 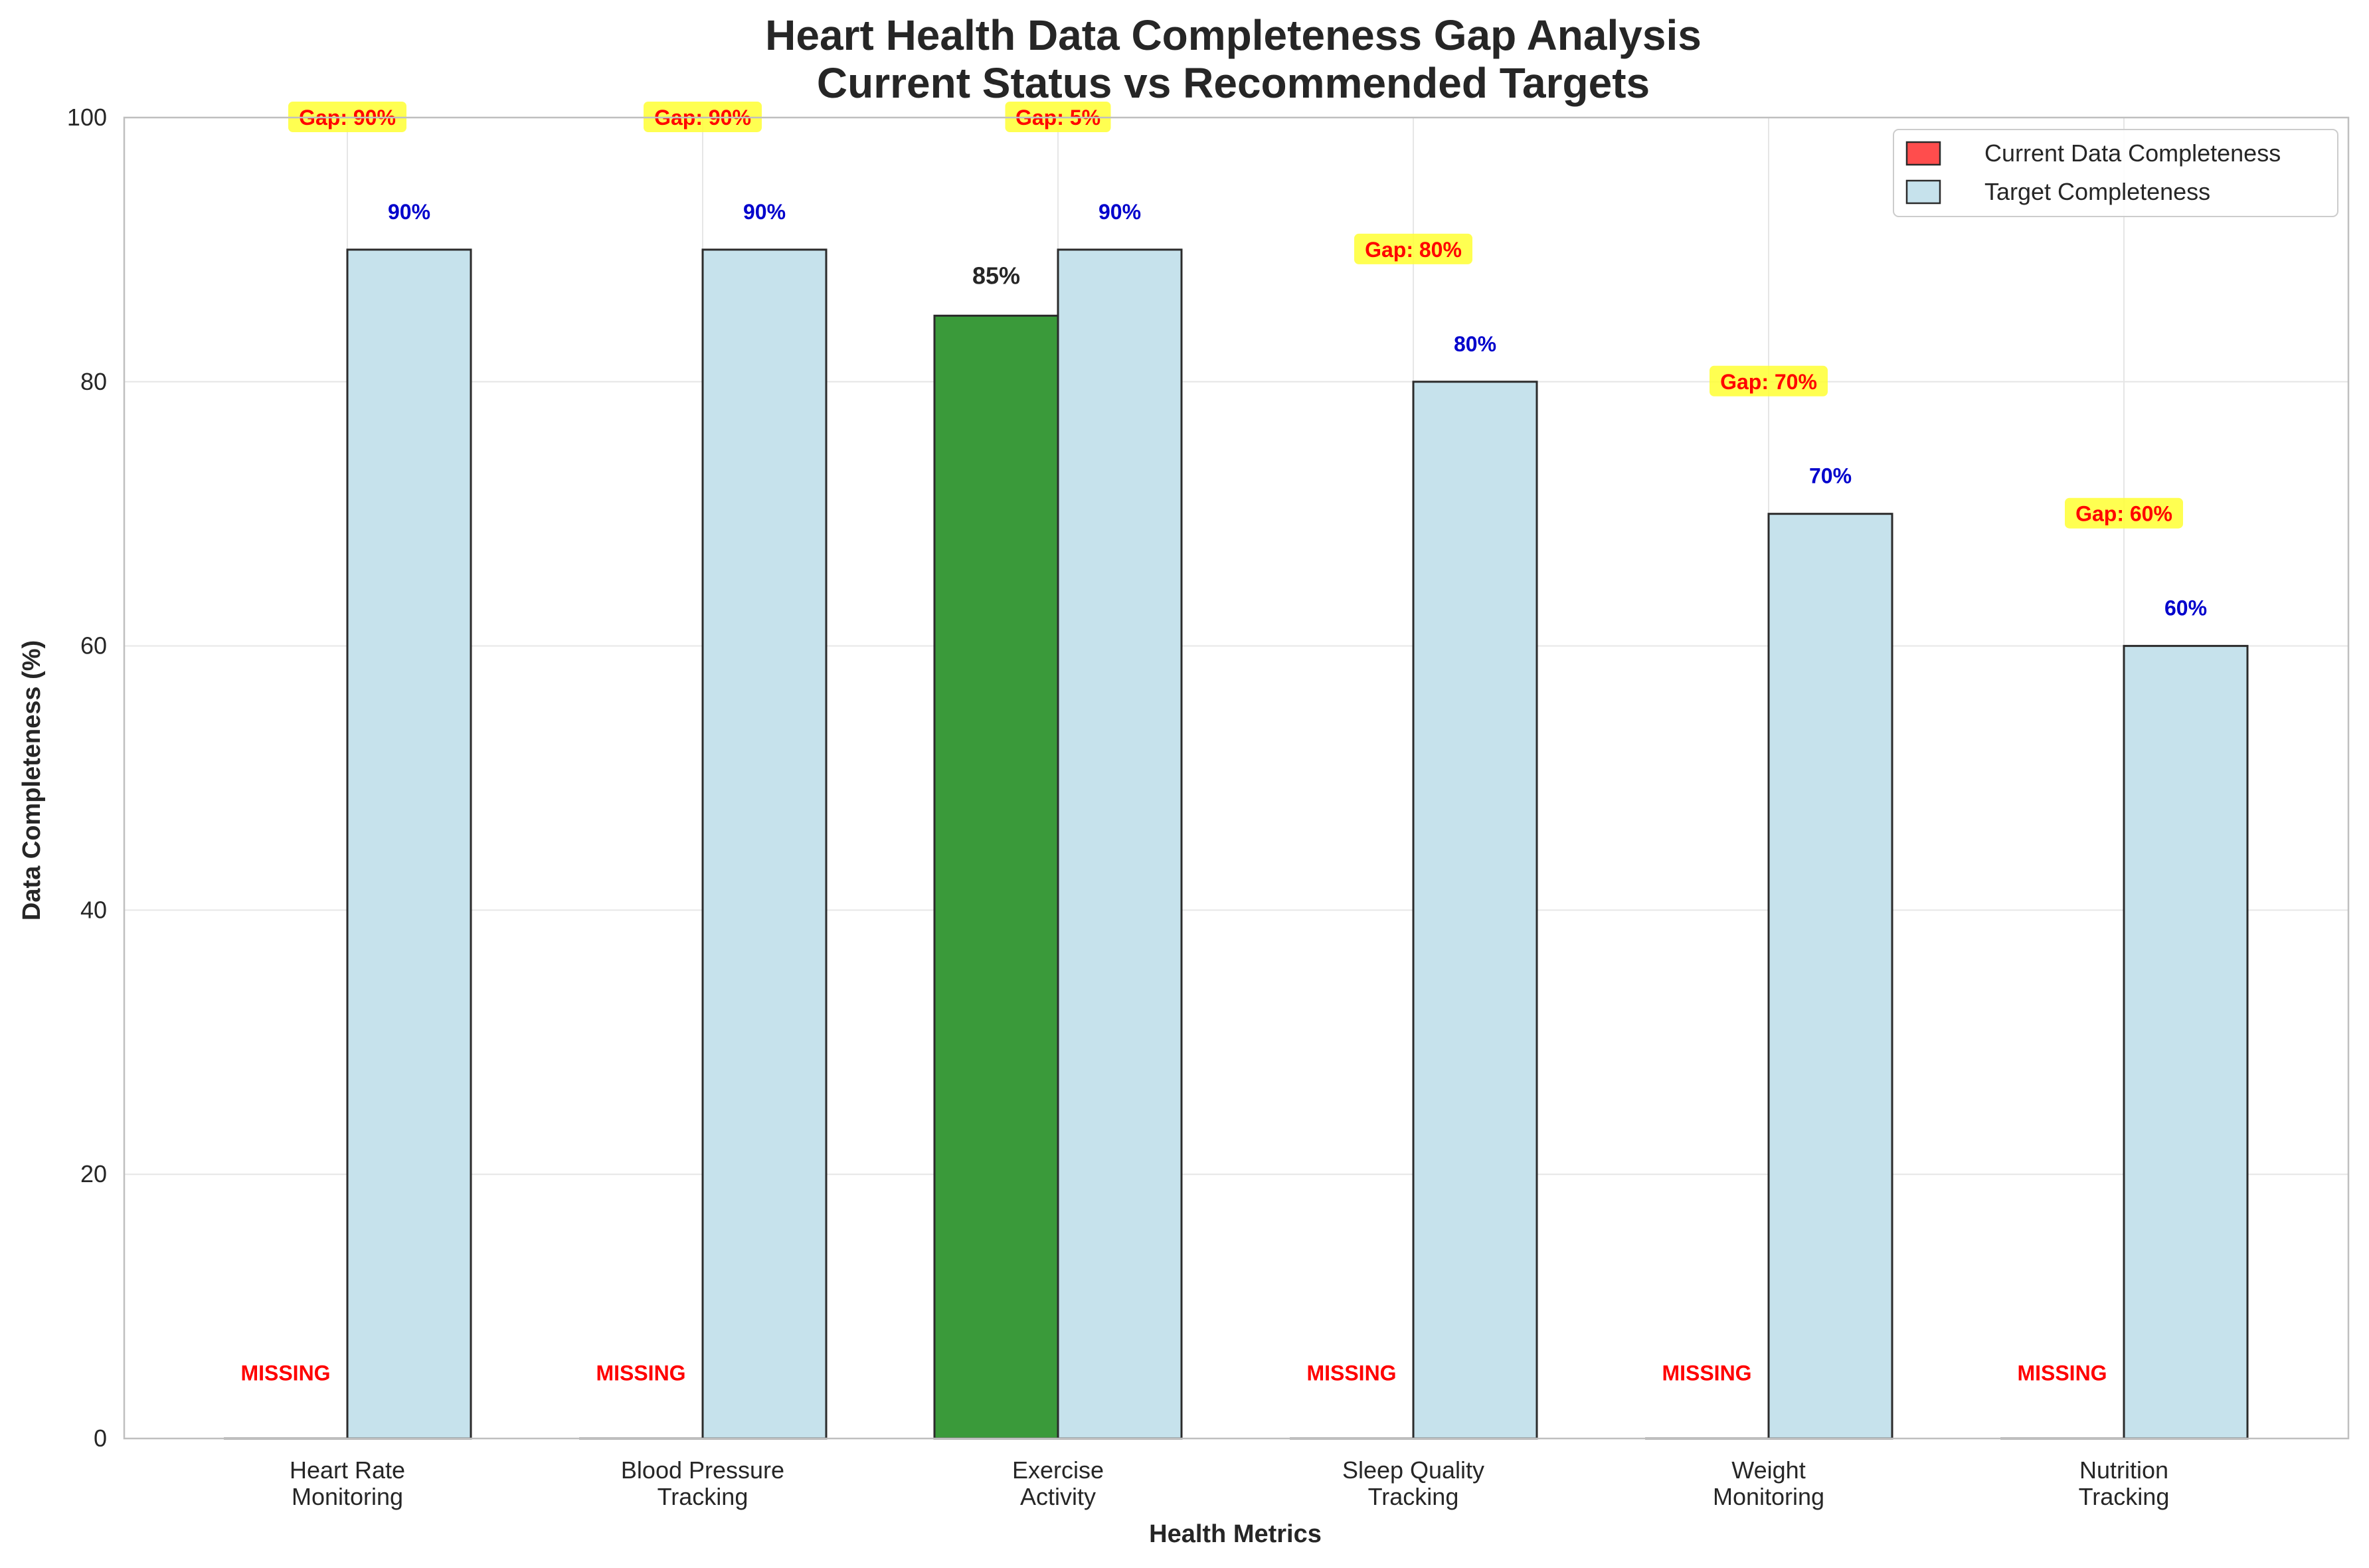 What do you see at coordinates (2097, 191) in the screenshot?
I see `legend-label-target: Target Completeness` at bounding box center [2097, 191].